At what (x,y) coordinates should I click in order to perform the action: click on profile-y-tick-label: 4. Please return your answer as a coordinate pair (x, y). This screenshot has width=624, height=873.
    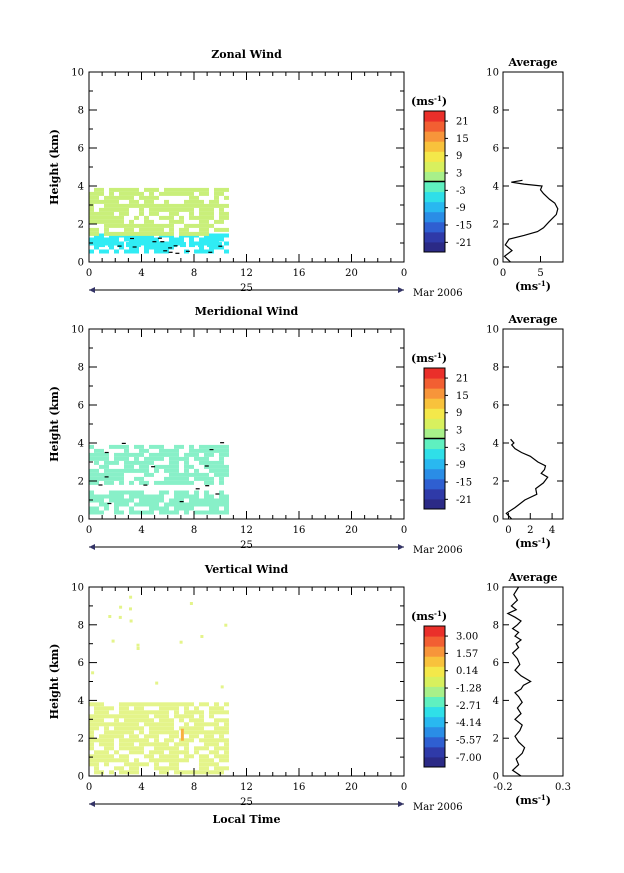
    Looking at the image, I should click on (496, 187).